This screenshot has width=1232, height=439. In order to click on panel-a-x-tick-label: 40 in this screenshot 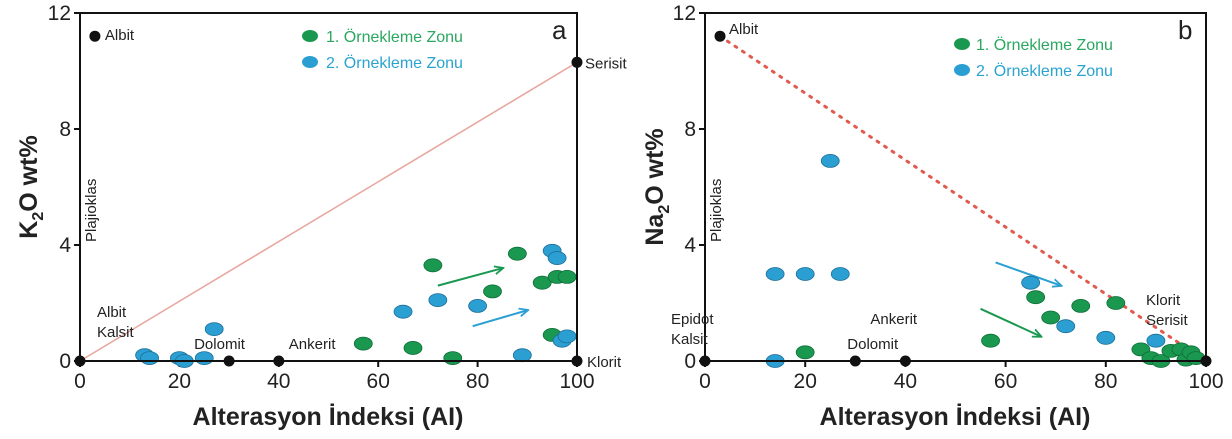, I will do `click(278, 381)`.